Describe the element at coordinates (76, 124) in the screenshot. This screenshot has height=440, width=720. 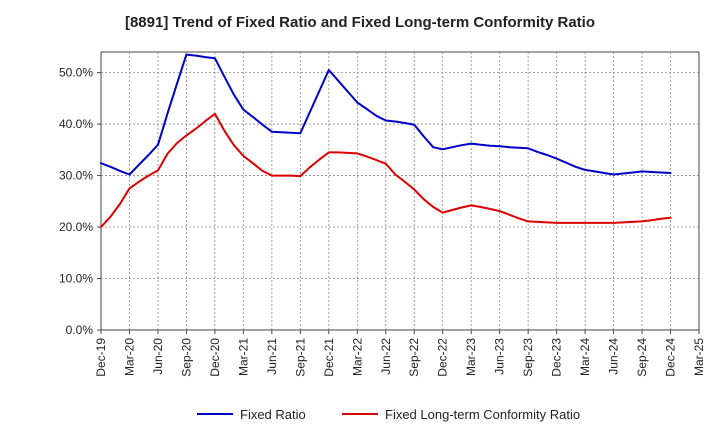
I see `y-tick-label: 40.0%` at that location.